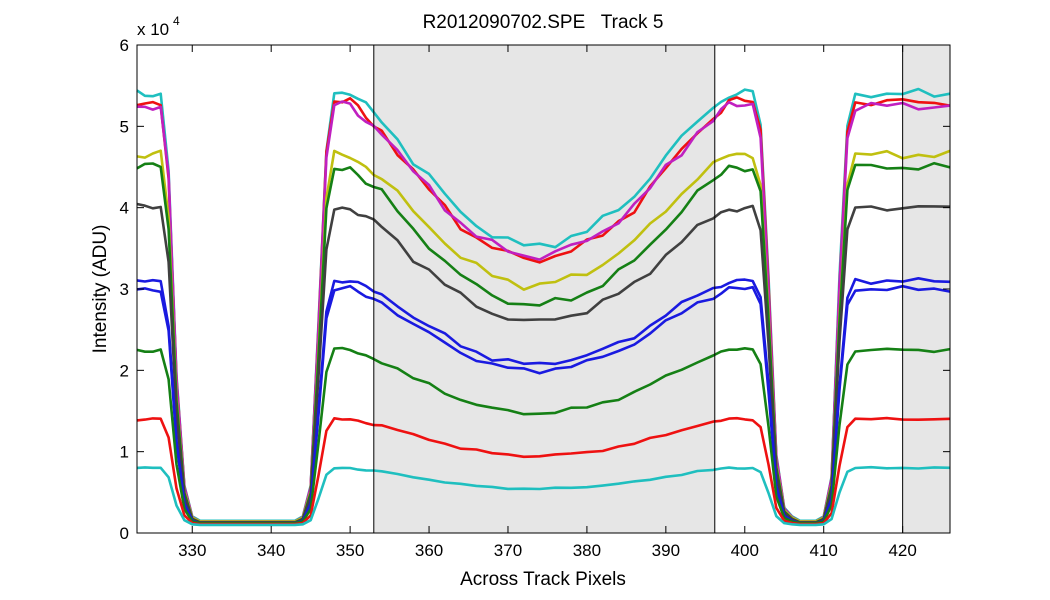 The image size is (1050, 600). What do you see at coordinates (824, 550) in the screenshot?
I see `x-tick-label: 410` at bounding box center [824, 550].